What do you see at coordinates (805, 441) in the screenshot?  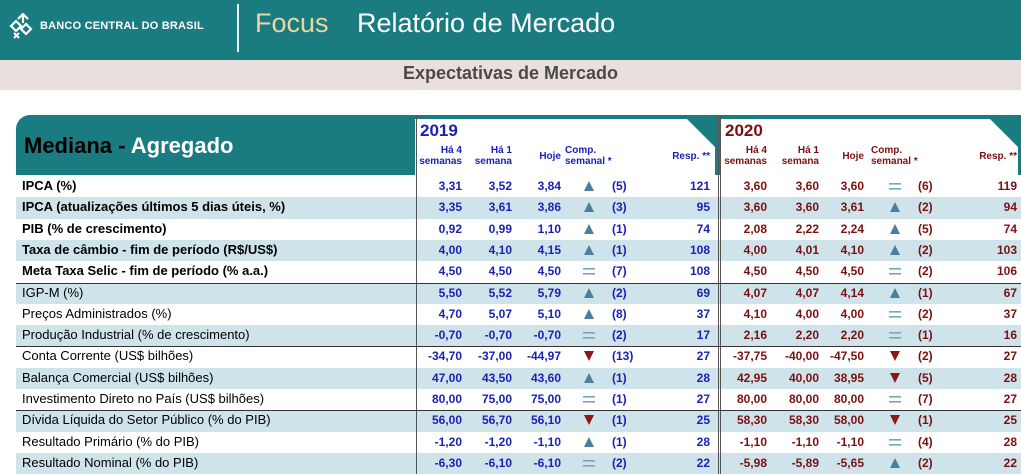 I see `cell-ha1: -1,10` at bounding box center [805, 441].